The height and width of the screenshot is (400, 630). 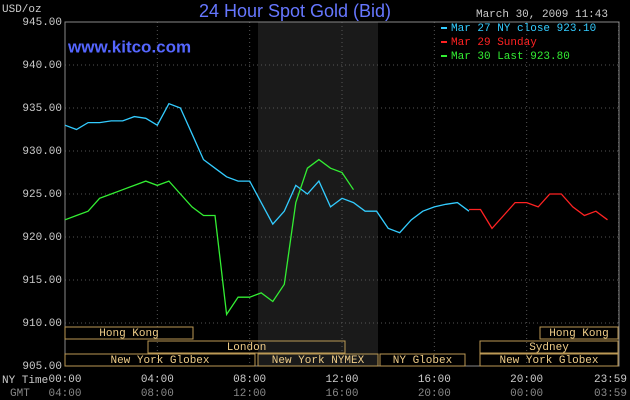 What do you see at coordinates (494, 43) in the screenshot?
I see `legend-label: Mar 29 Sunday` at bounding box center [494, 43].